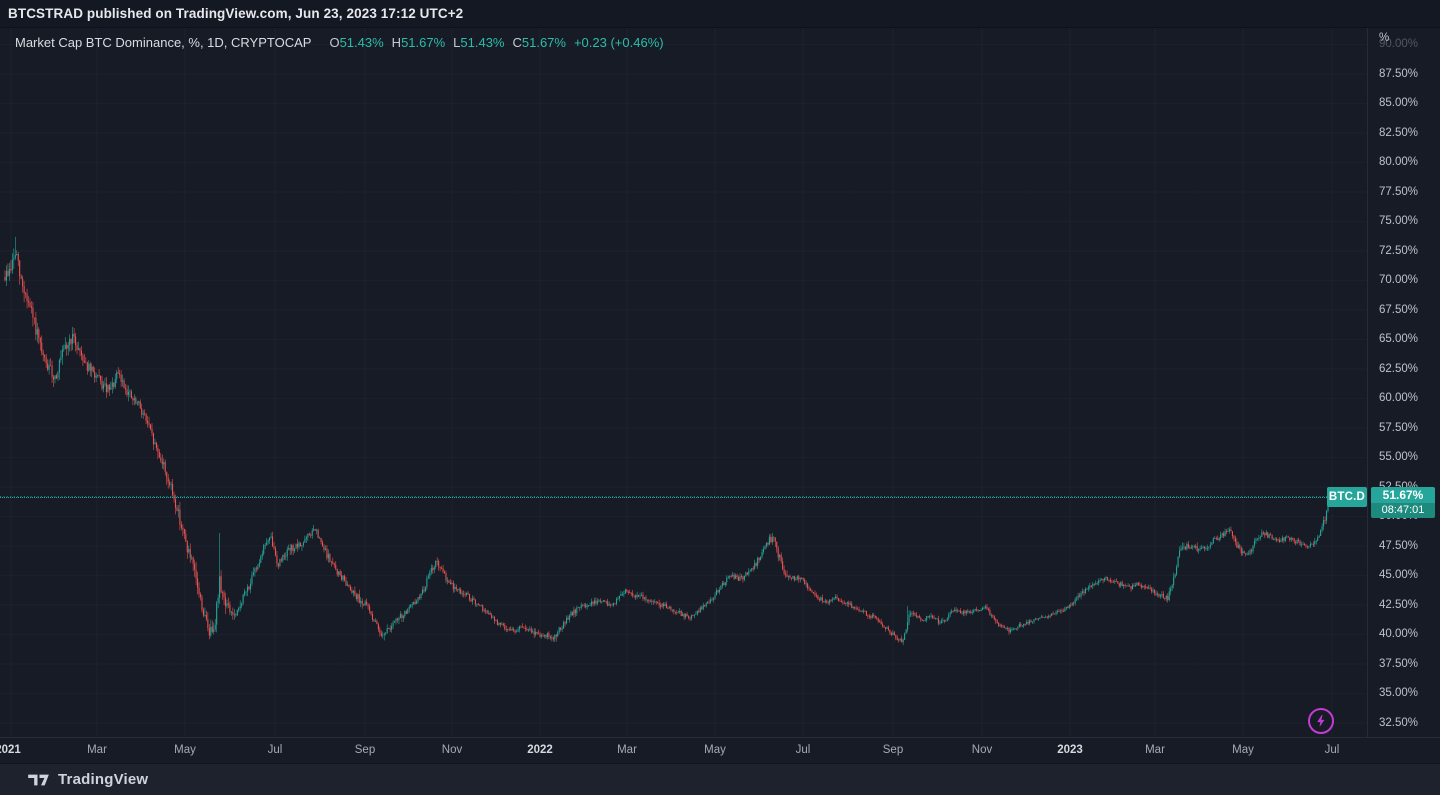 The height and width of the screenshot is (795, 1440). I want to click on price-axis-unit: %, so click(1384, 38).